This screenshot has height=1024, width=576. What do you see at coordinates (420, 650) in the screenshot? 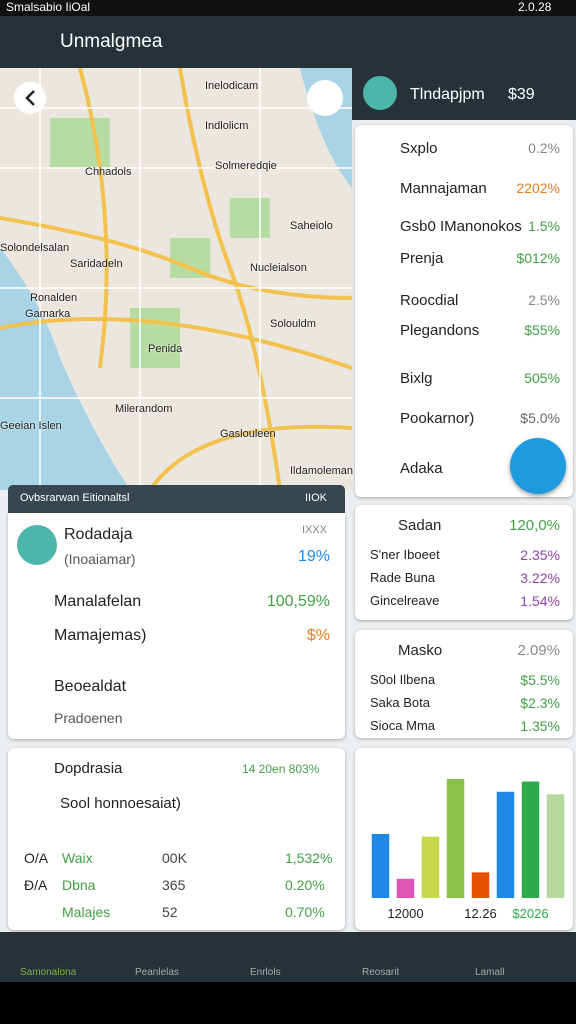
I see `card-title: Masko` at bounding box center [420, 650].